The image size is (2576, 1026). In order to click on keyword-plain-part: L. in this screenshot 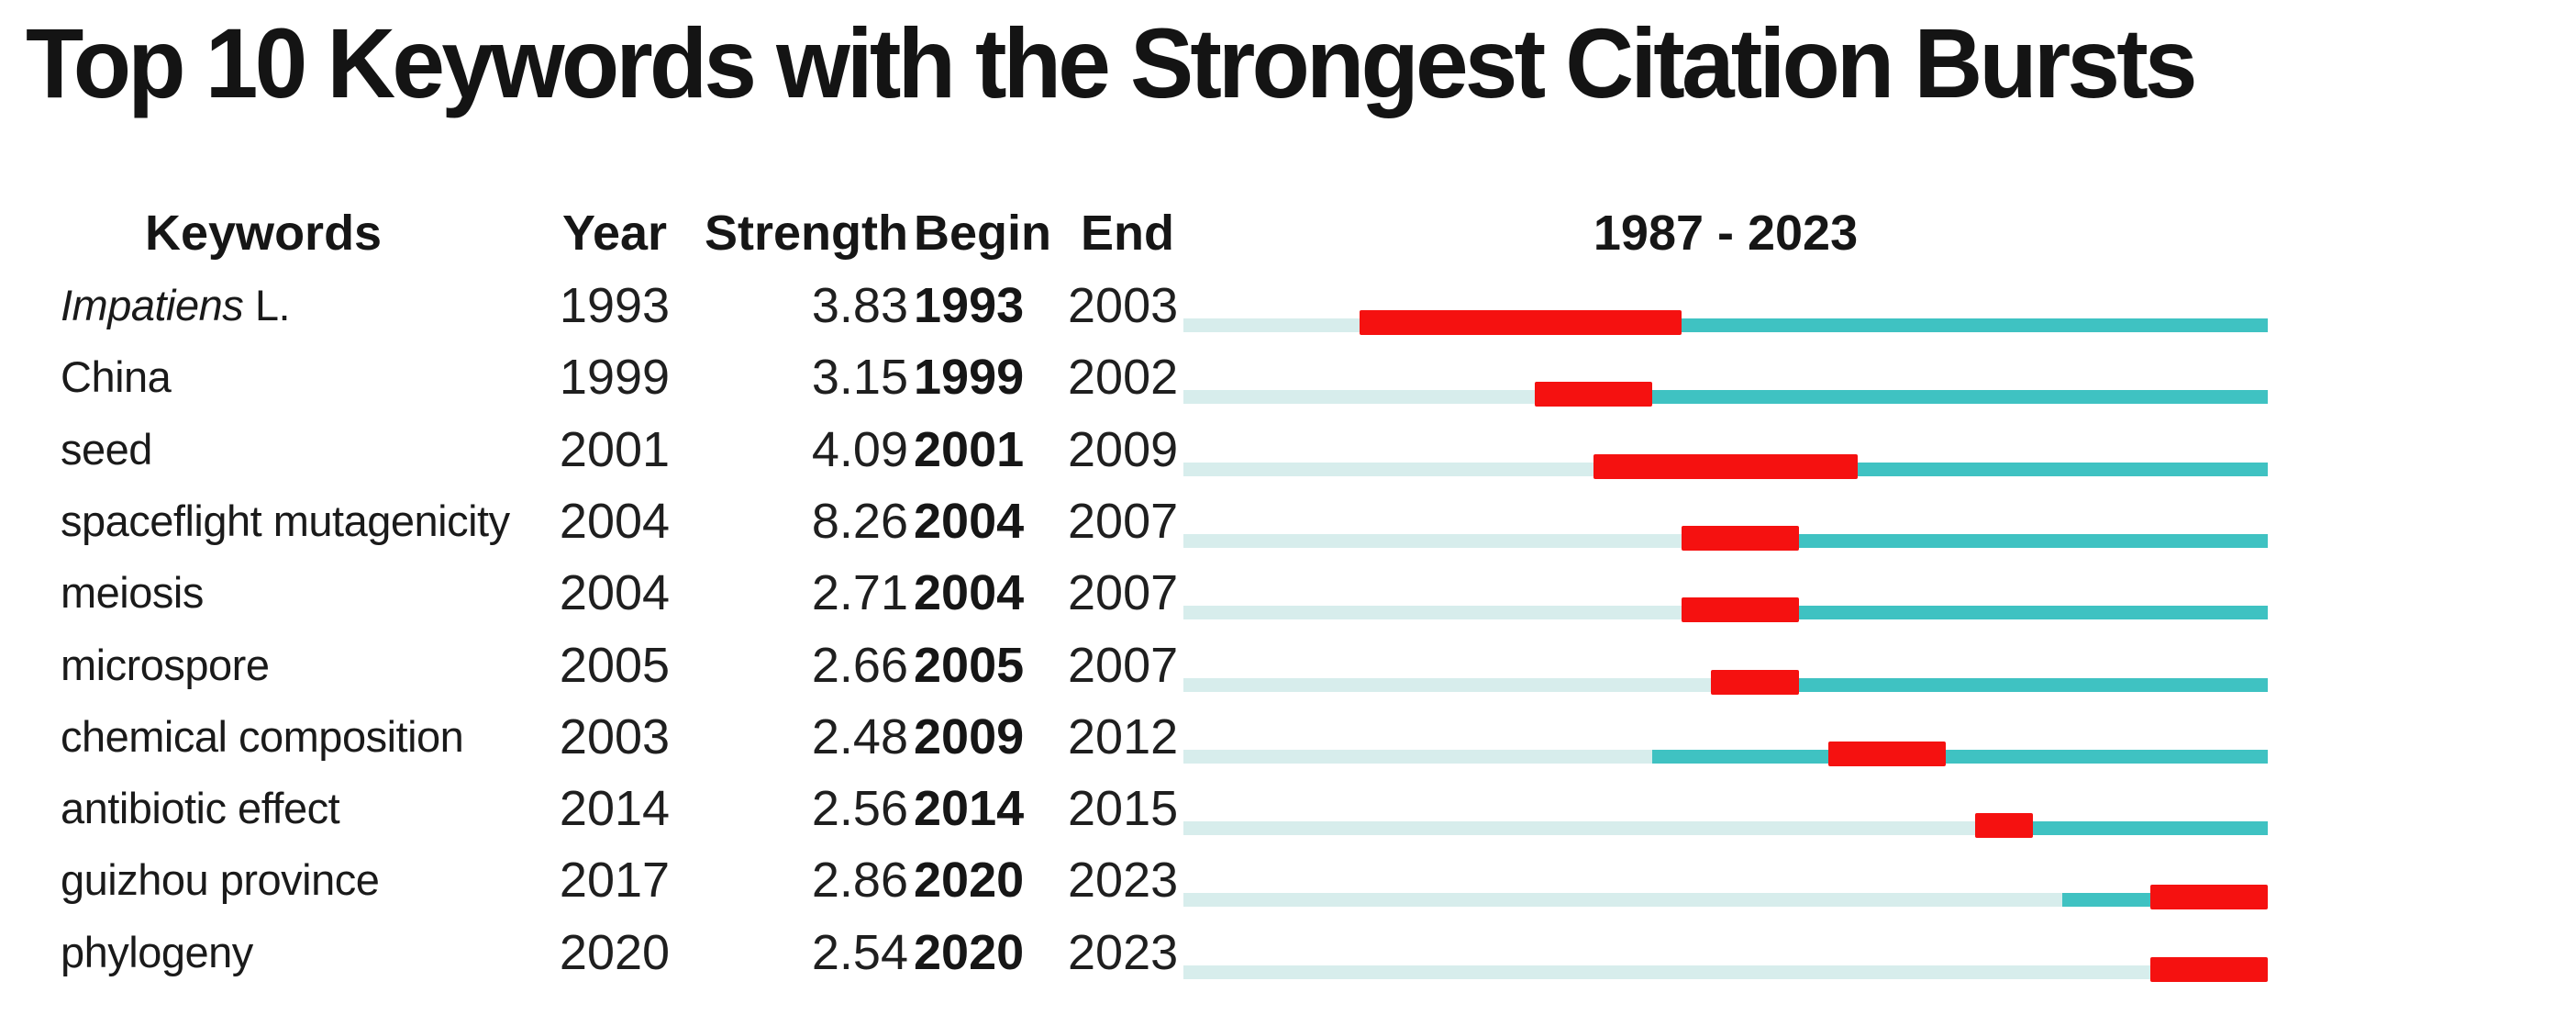, I will do `click(267, 305)`.